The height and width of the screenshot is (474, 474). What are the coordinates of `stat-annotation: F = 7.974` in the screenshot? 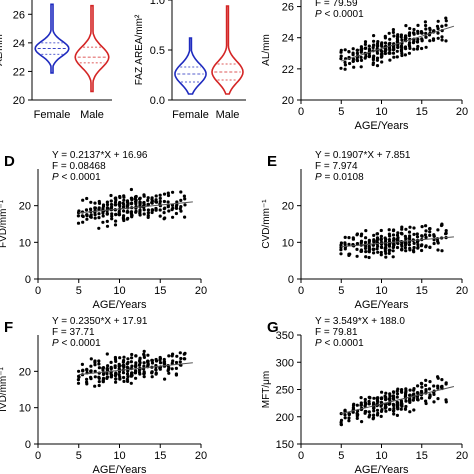 It's located at (336, 166).